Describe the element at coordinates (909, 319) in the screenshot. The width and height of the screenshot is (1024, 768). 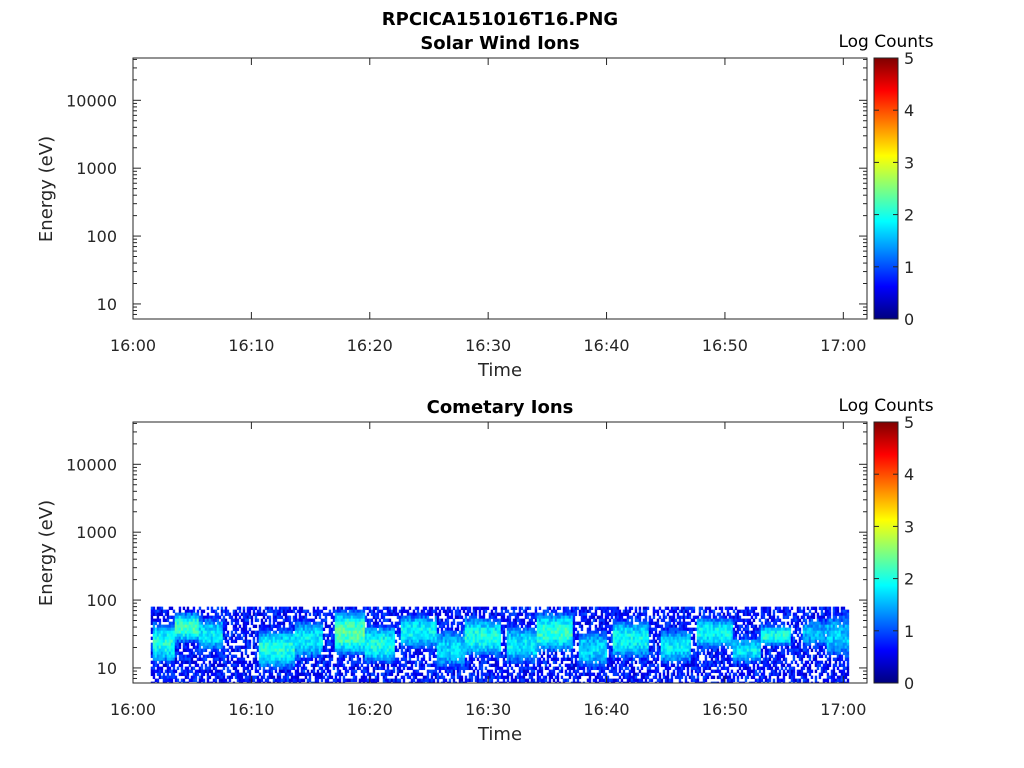
I see `colorbar-tick-label: 0` at that location.